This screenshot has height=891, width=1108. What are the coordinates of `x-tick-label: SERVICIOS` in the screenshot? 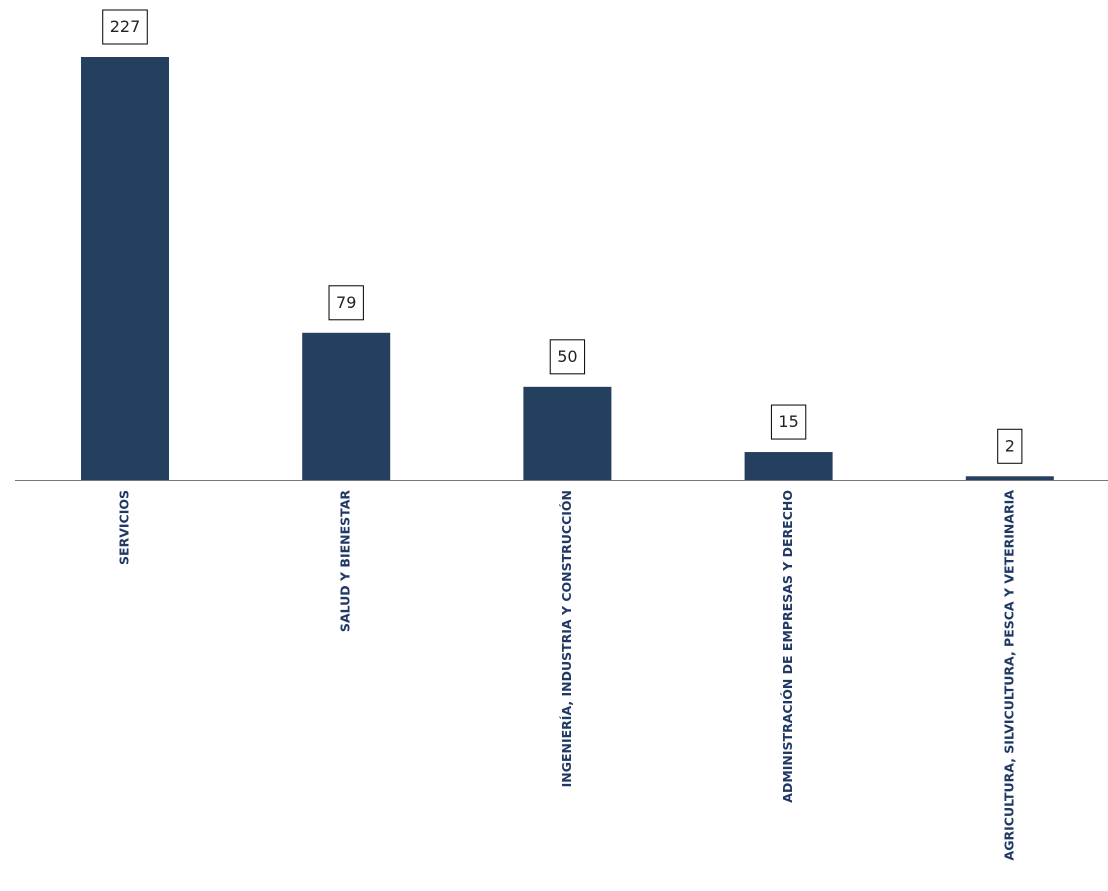 It's located at (124, 527).